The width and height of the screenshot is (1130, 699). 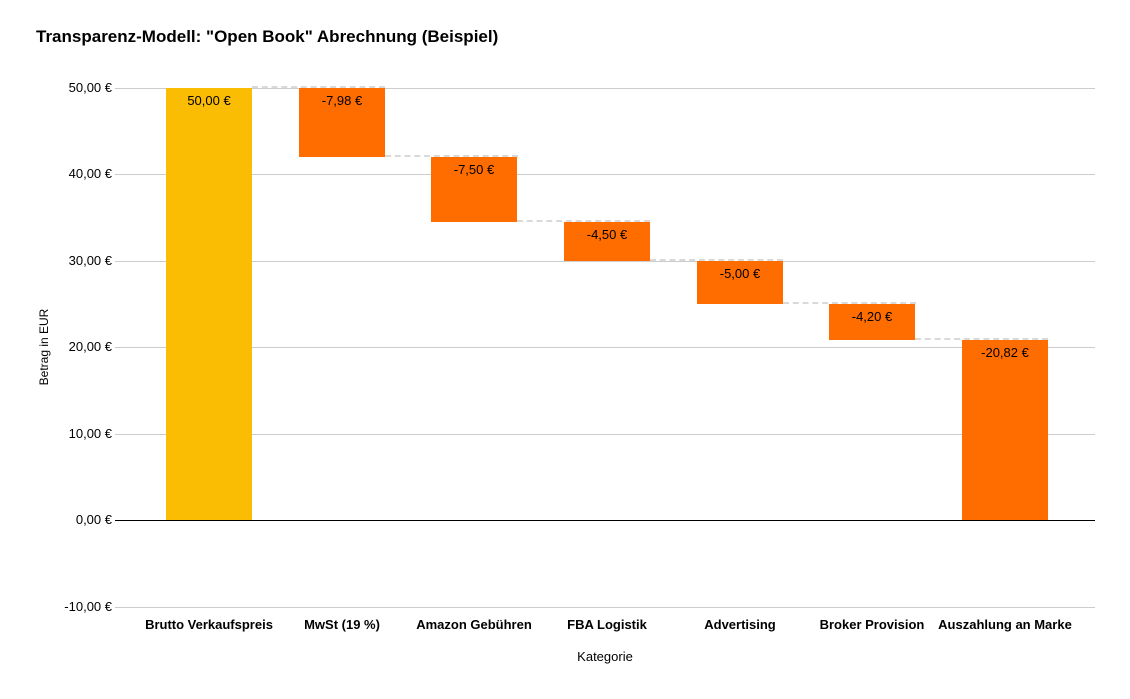 What do you see at coordinates (872, 316) in the screenshot?
I see `bar-value-label: -4,20 €` at bounding box center [872, 316].